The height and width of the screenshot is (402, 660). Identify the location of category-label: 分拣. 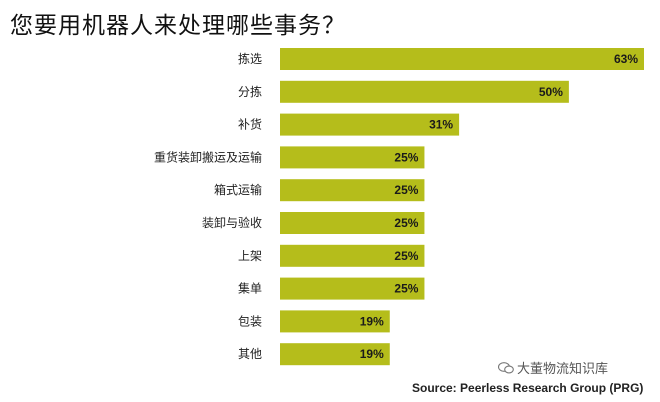
(250, 91).